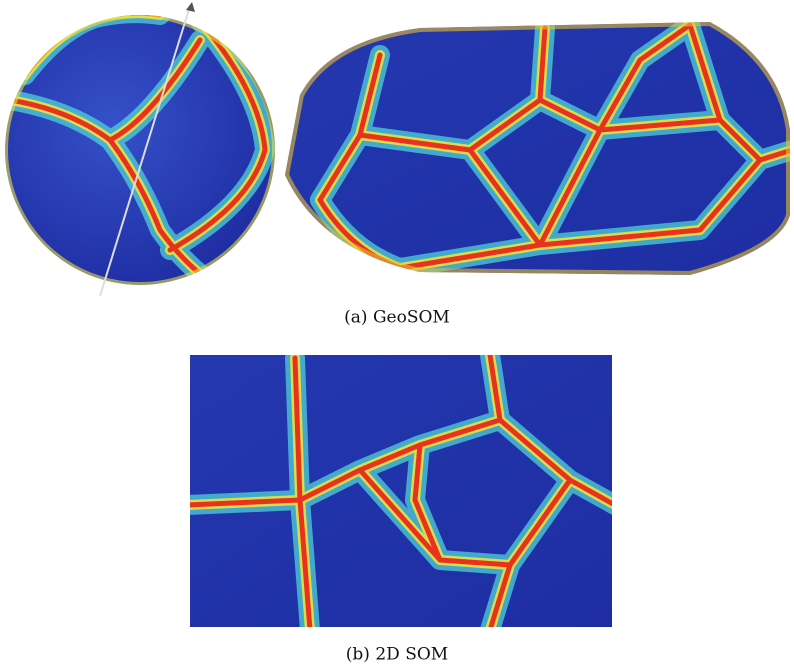 This screenshot has height=671, width=794. I want to click on axis-line, so click(145, 151).